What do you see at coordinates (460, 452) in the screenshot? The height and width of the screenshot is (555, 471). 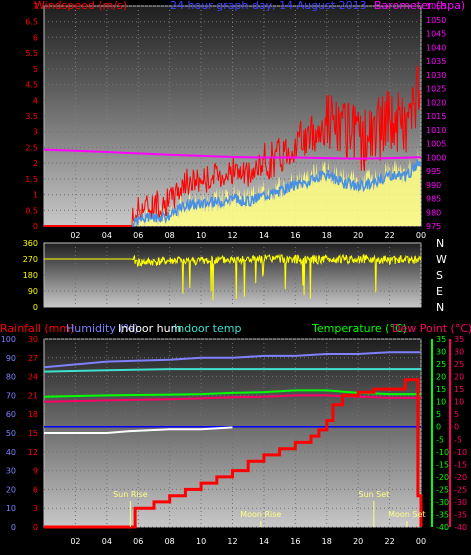 I see `dew-point-tick-label: -10` at bounding box center [460, 452].